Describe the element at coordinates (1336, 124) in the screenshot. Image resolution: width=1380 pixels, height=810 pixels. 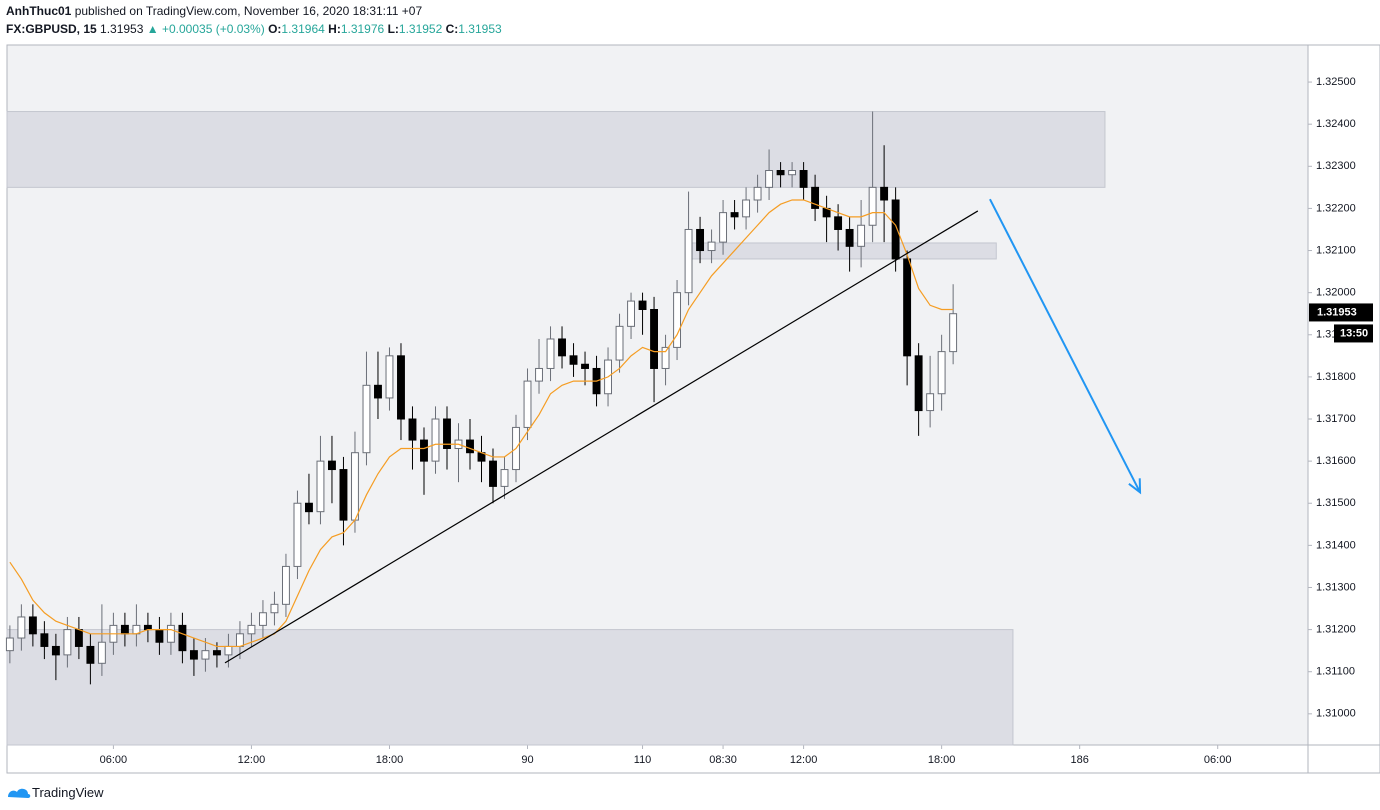
I see `y-tick-label: 1.32400` at that location.